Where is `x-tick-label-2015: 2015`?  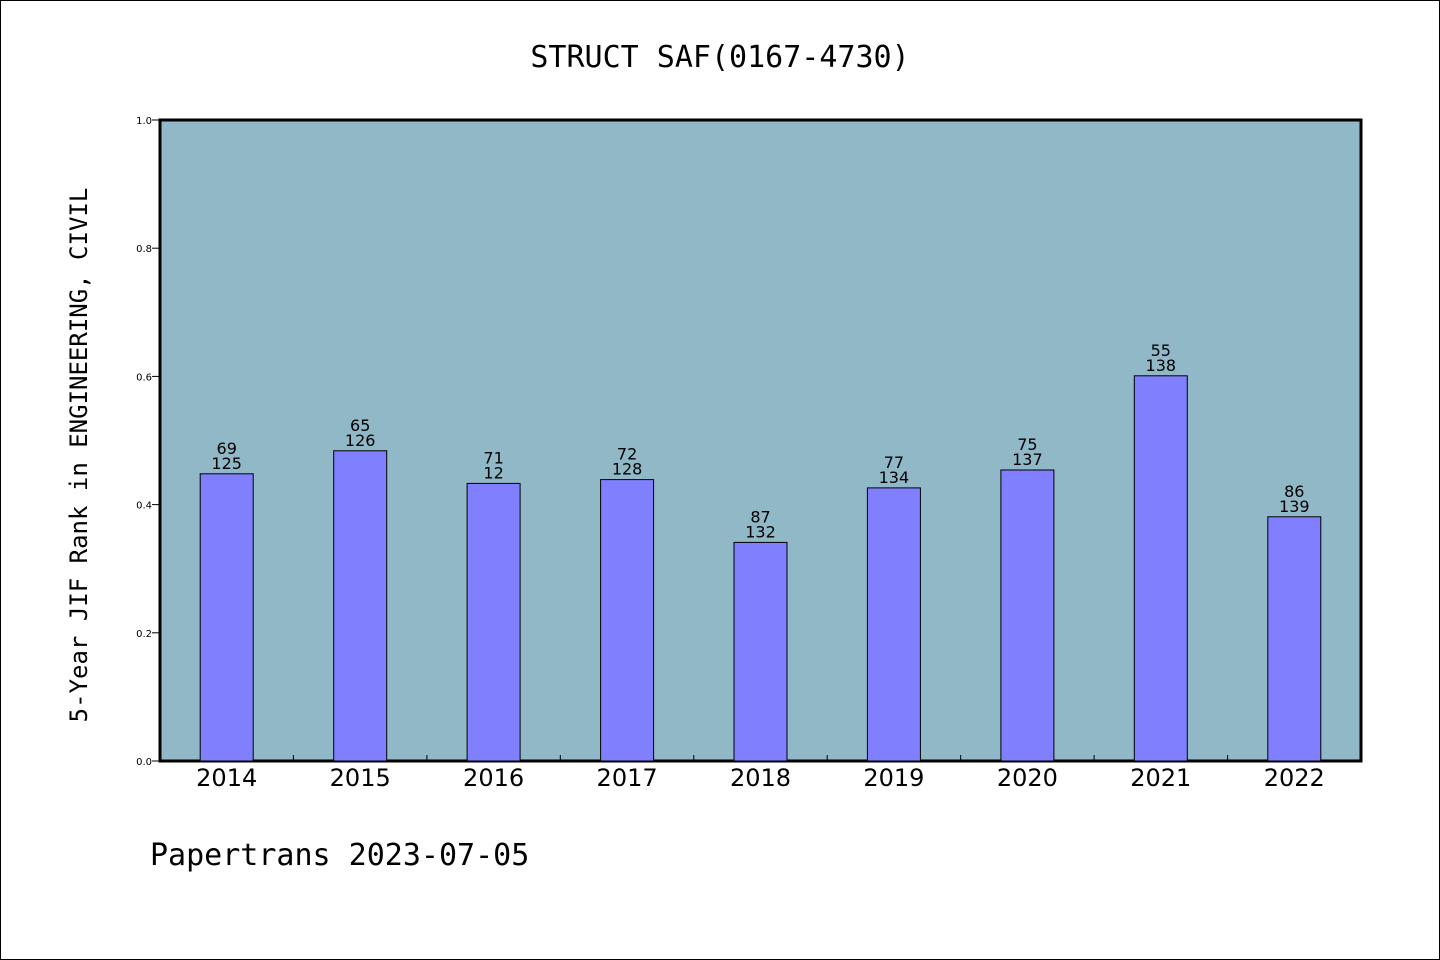
x-tick-label-2015: 2015 is located at coordinates (360, 778).